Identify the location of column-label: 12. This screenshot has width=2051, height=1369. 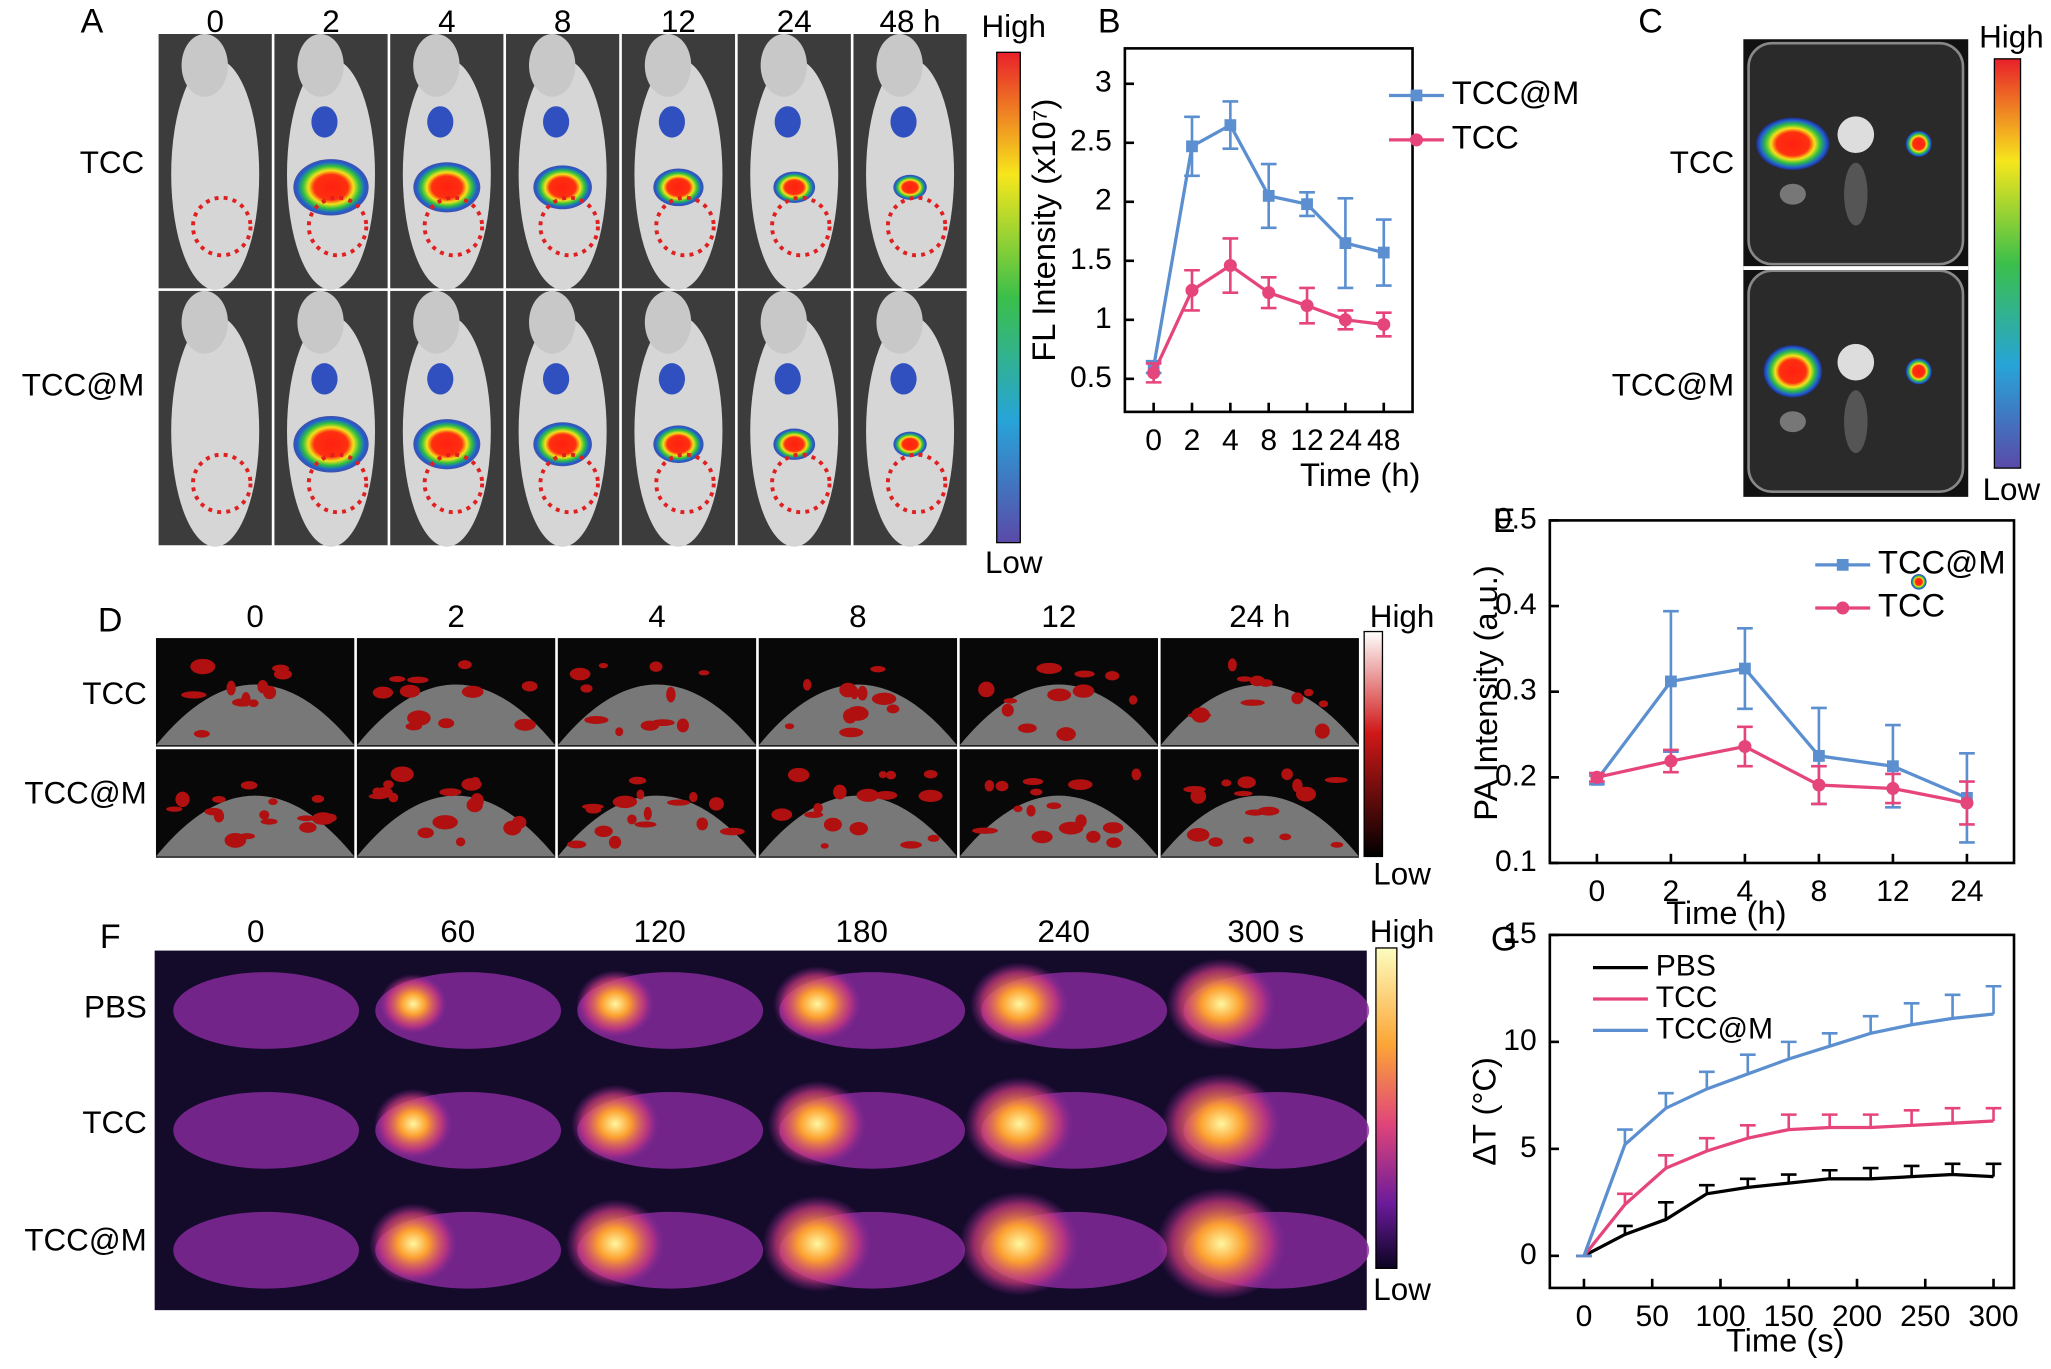
(678, 21).